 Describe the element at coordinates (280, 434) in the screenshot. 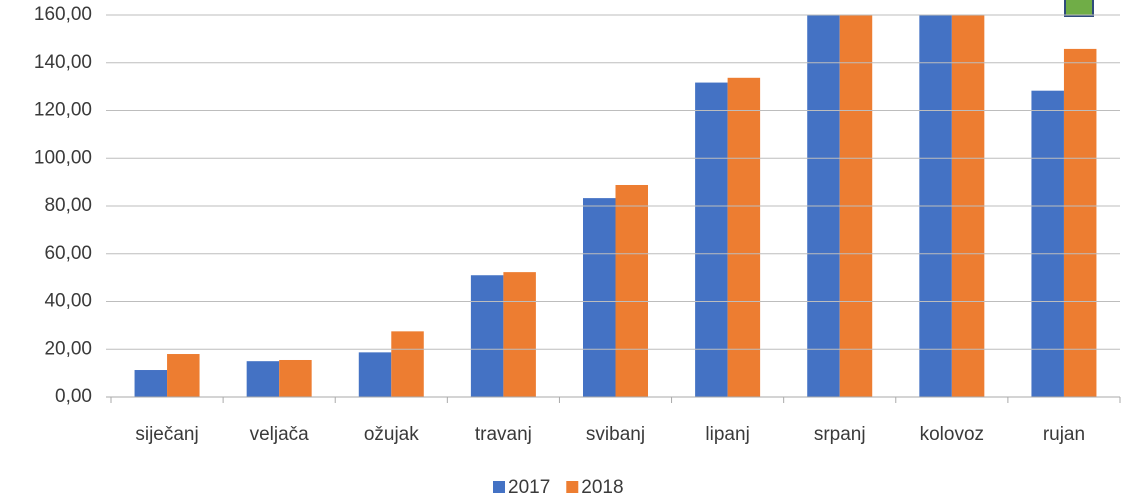

I see `x-tick-label: veljača` at that location.